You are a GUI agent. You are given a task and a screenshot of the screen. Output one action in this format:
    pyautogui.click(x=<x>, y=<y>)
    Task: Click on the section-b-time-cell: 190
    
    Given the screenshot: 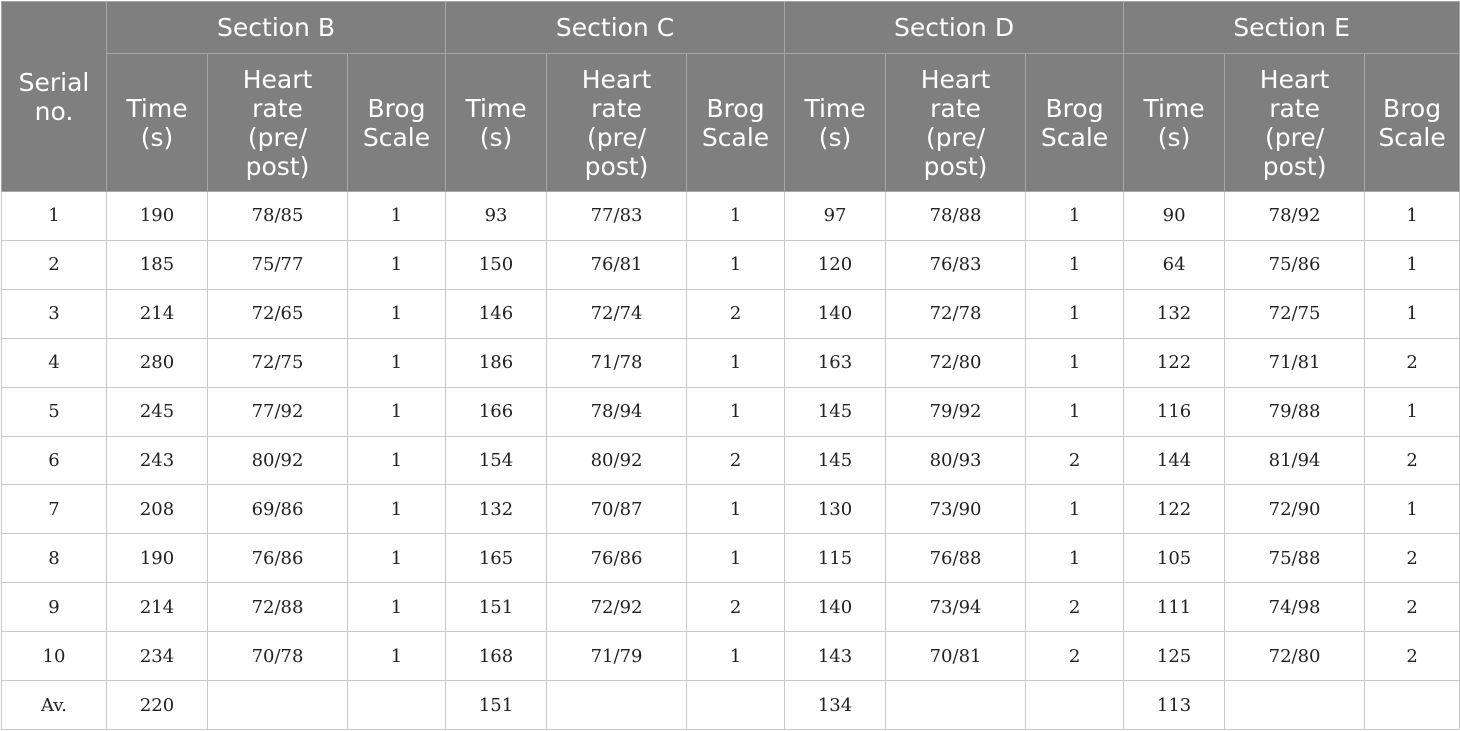 What is the action you would take?
    pyautogui.click(x=157, y=558)
    